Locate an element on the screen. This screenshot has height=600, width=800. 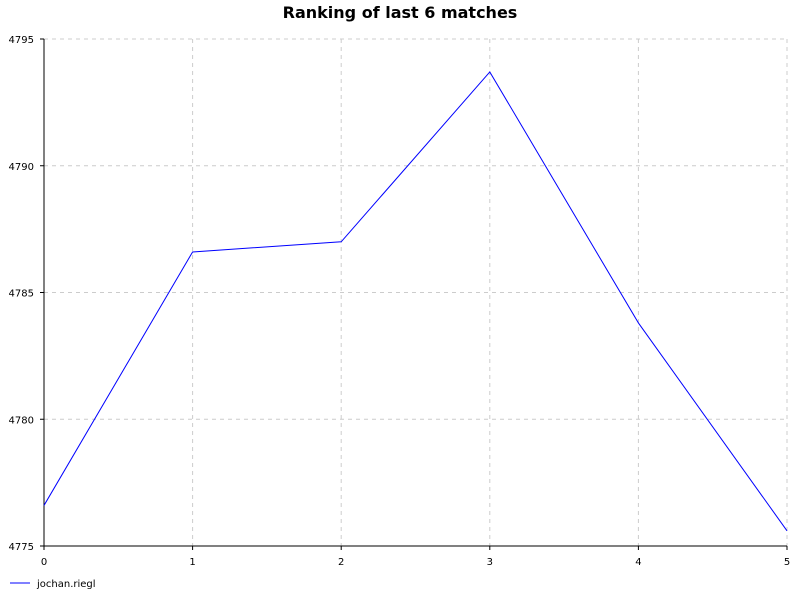
legend-label: jochan.riegl is located at coordinates (66, 584).